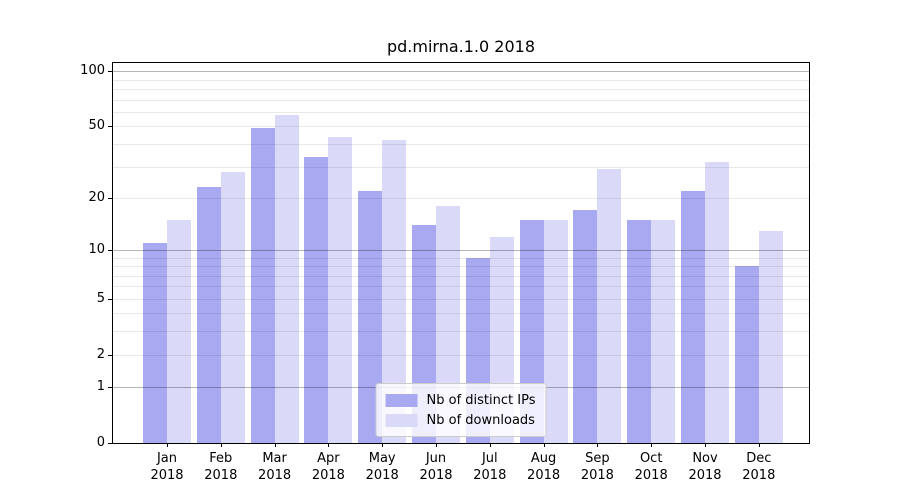 The width and height of the screenshot is (900, 500). What do you see at coordinates (401, 420) in the screenshot?
I see `legend-swatch-downloads` at bounding box center [401, 420].